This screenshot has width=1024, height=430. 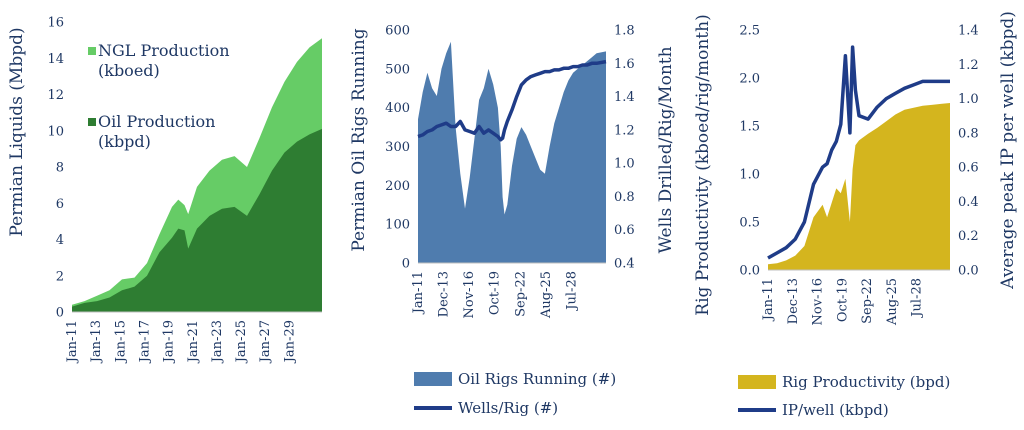 What do you see at coordinates (55, 131) in the screenshot?
I see `y-tick-label: 10` at bounding box center [55, 131].